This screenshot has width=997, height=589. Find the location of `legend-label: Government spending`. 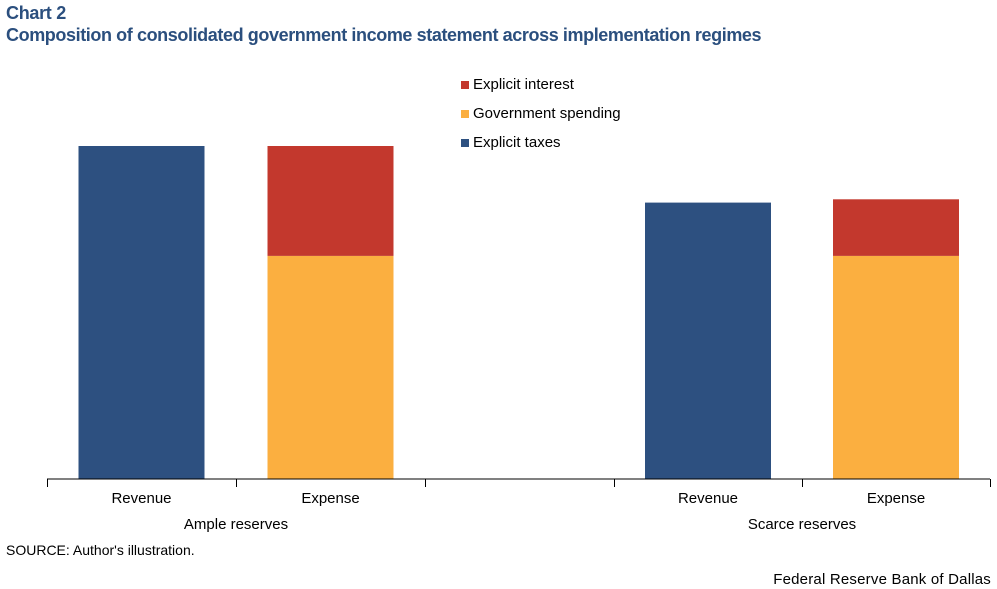

legend-label: Government spending is located at coordinates (547, 113).